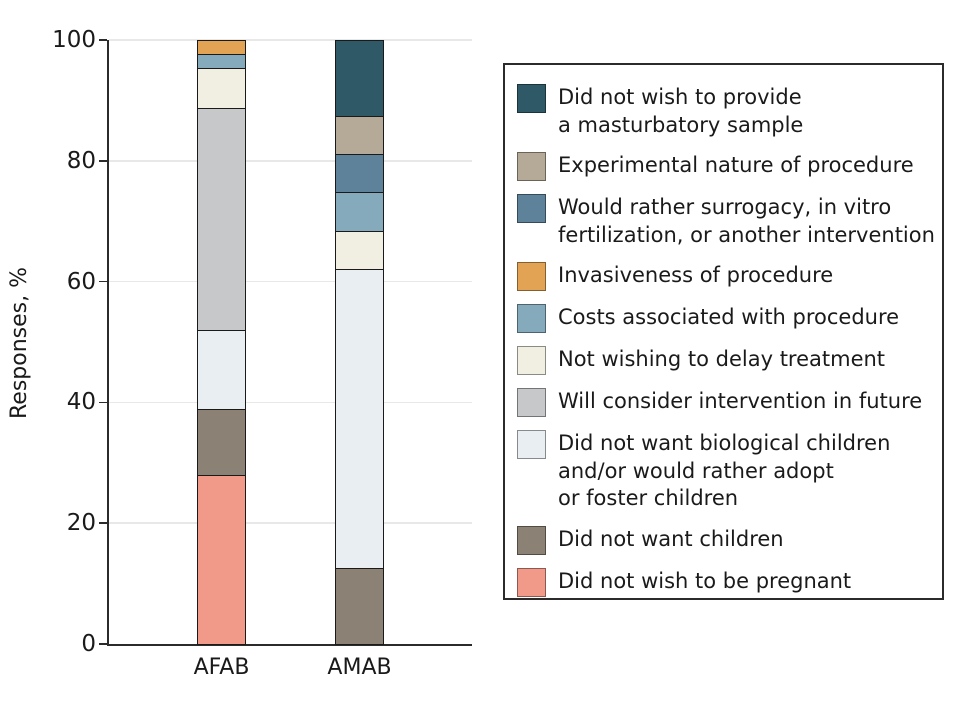 This screenshot has height=711, width=957. Describe the element at coordinates (221, 47) in the screenshot. I see `bar-segment-invasiveness-of-procedure` at that location.